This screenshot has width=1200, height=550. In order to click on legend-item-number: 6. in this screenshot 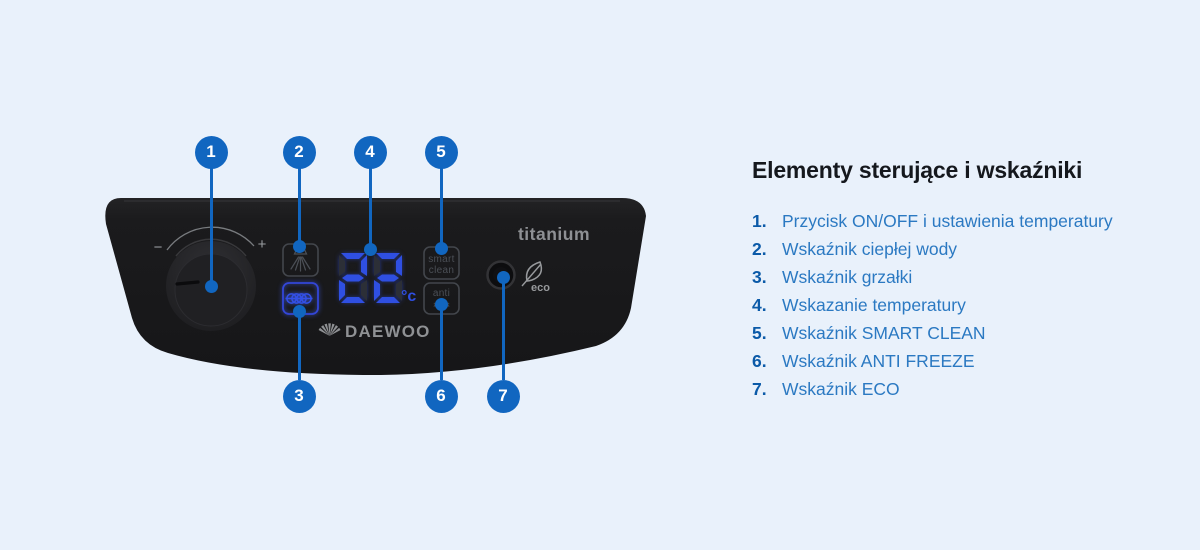, I will do `click(759, 361)`.